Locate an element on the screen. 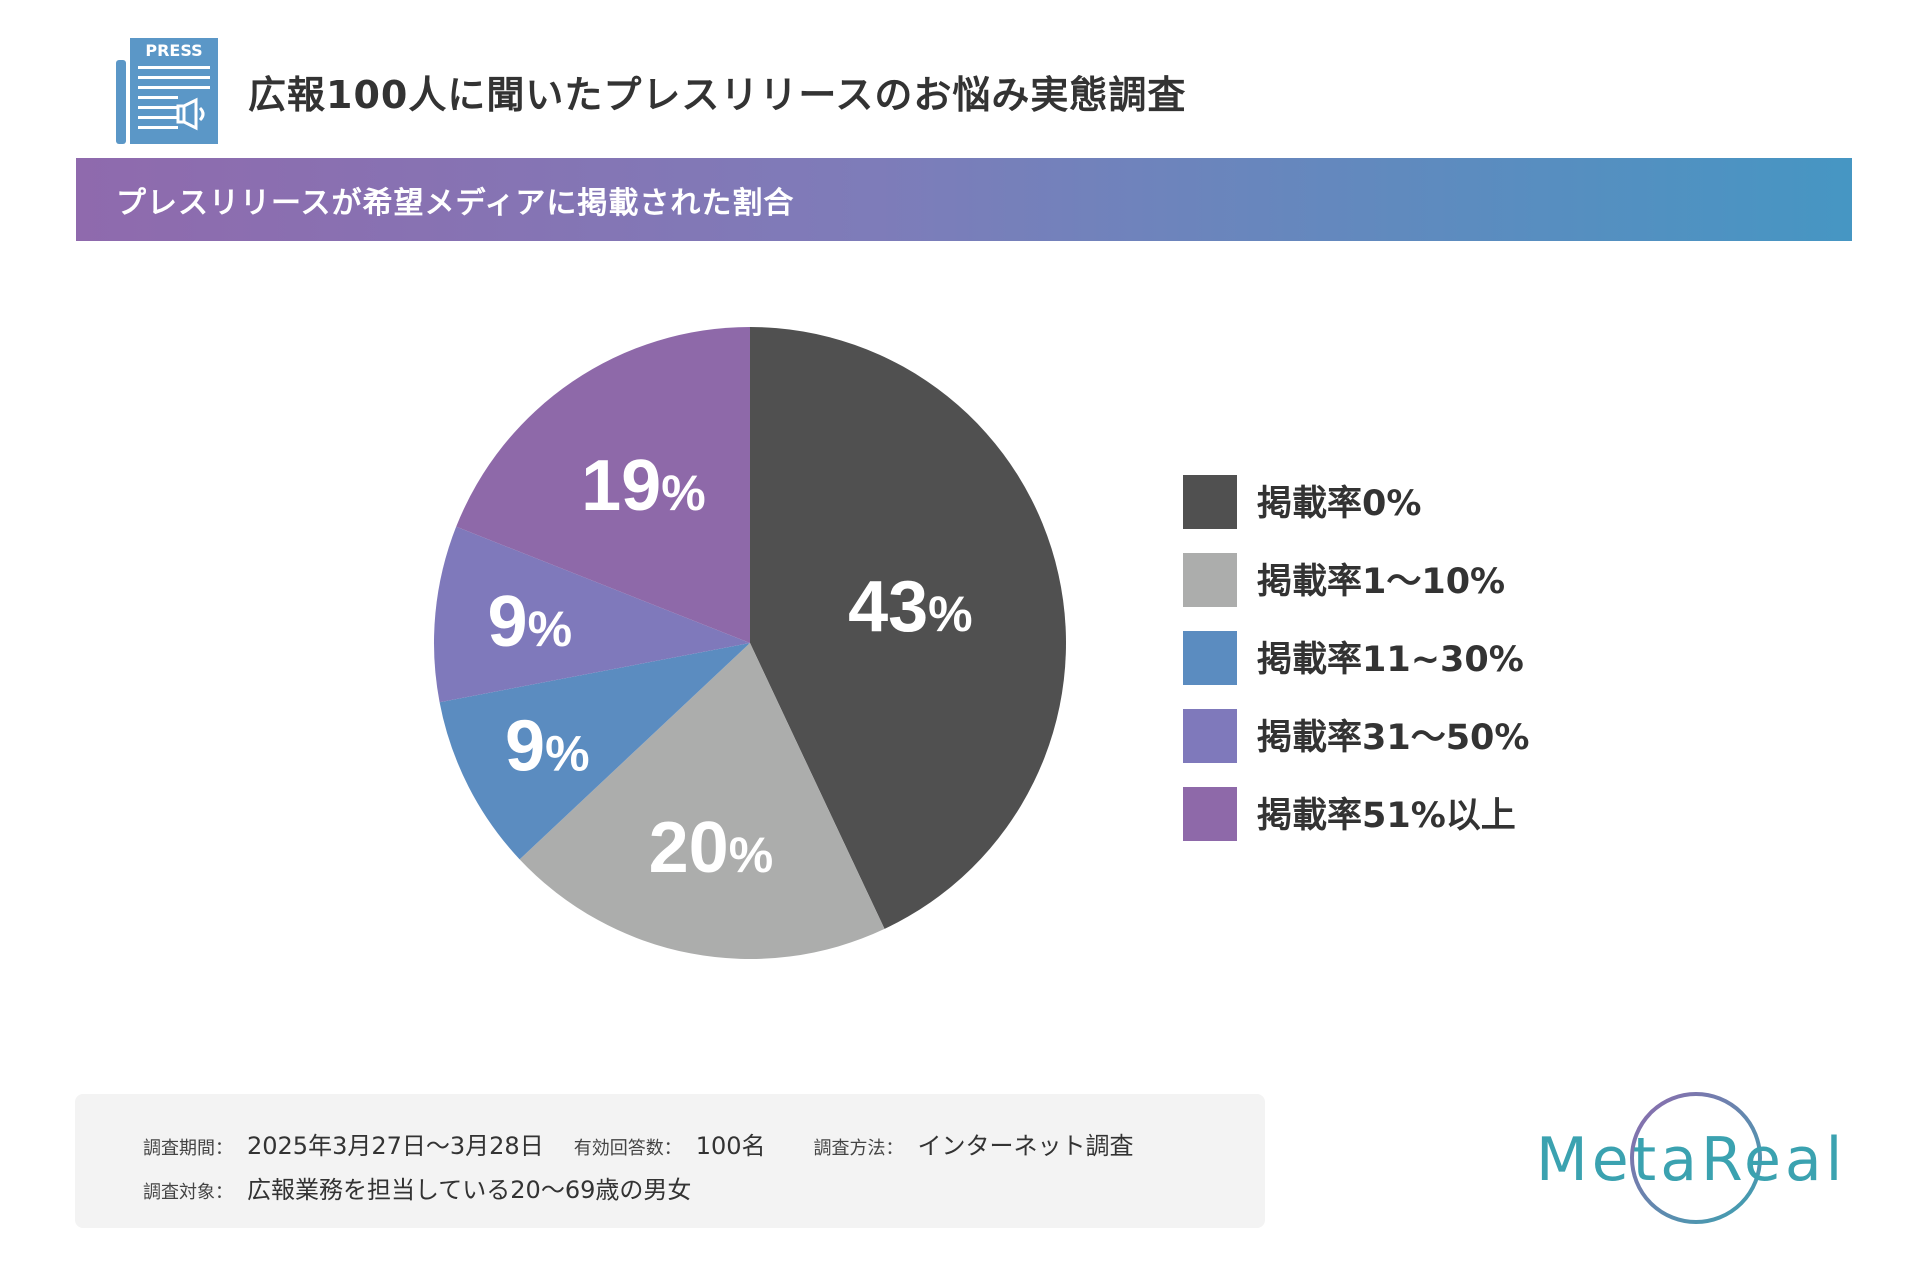 This screenshot has height=1280, width=1920. metareal-logo: MetaReal is located at coordinates (1691, 1158).